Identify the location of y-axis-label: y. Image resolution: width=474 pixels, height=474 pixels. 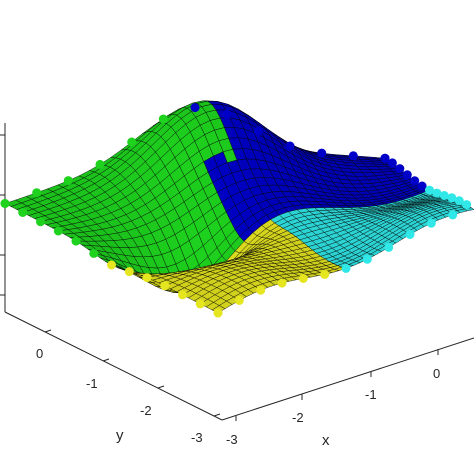
(120, 435).